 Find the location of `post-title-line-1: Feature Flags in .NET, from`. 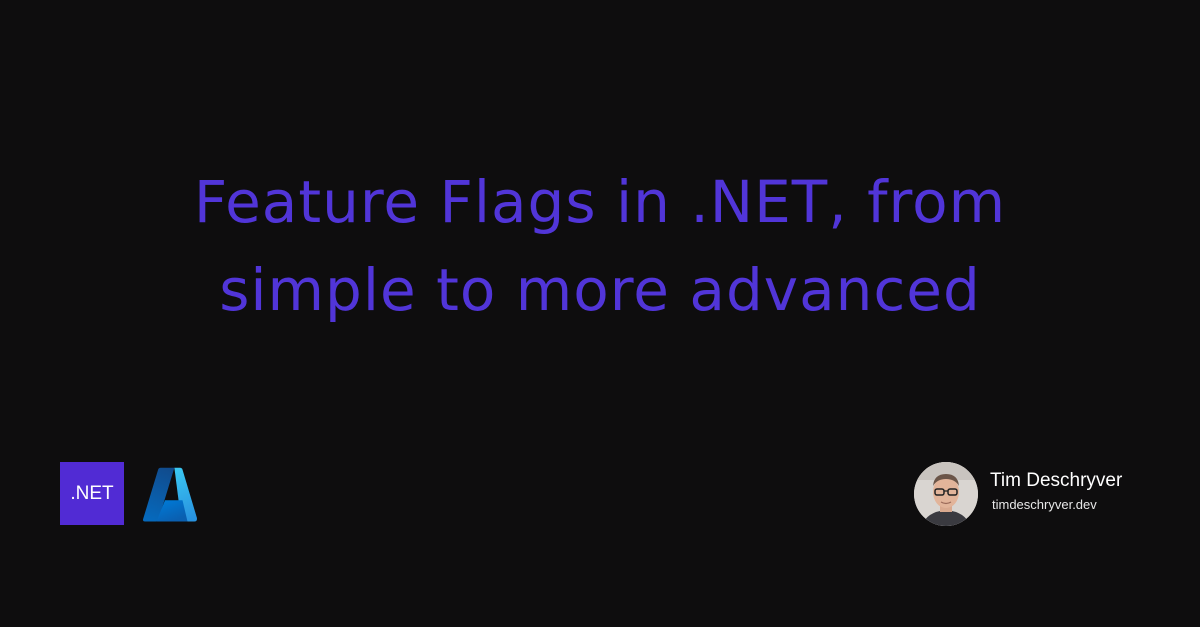

post-title-line-1: Feature Flags in .NET, from is located at coordinates (600, 202).